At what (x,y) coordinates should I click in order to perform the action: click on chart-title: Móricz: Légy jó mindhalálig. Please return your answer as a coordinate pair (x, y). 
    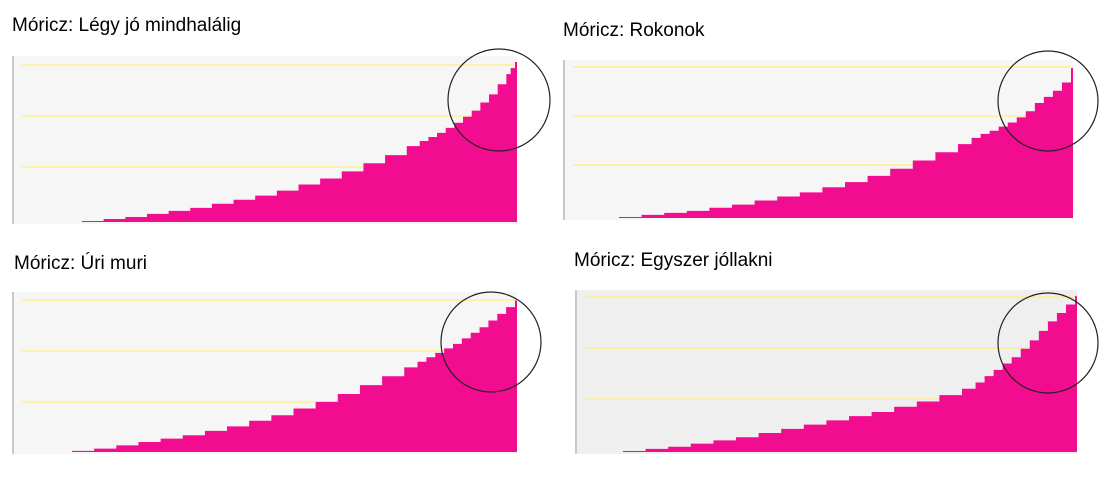
    Looking at the image, I should click on (127, 25).